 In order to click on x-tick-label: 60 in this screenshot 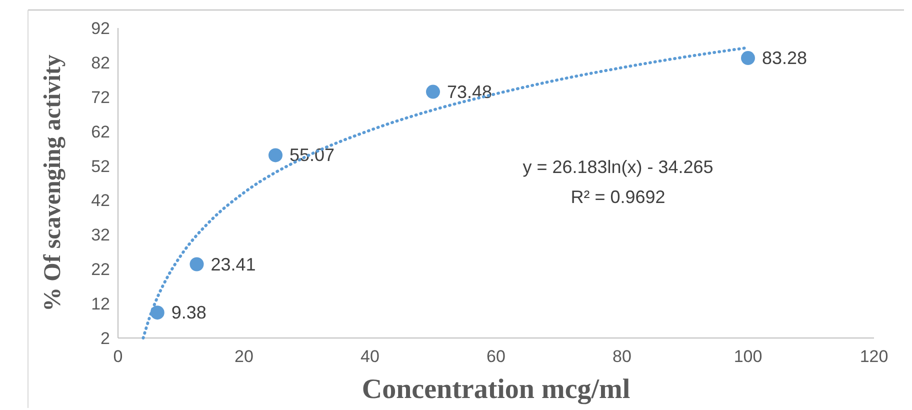, I will do `click(496, 356)`.